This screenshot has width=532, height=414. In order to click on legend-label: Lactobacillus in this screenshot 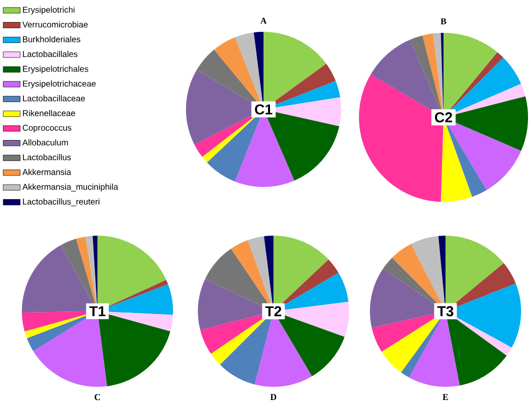, I will do `click(47, 157)`.